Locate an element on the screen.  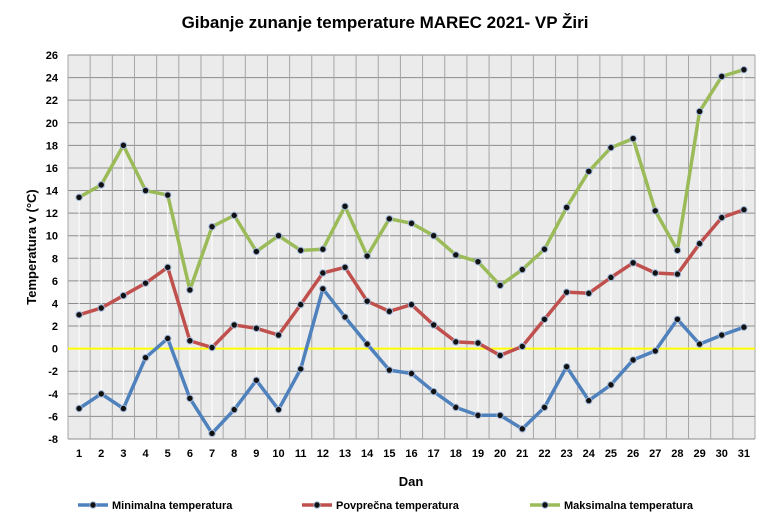
x-tick-label: 17 is located at coordinates (434, 454).